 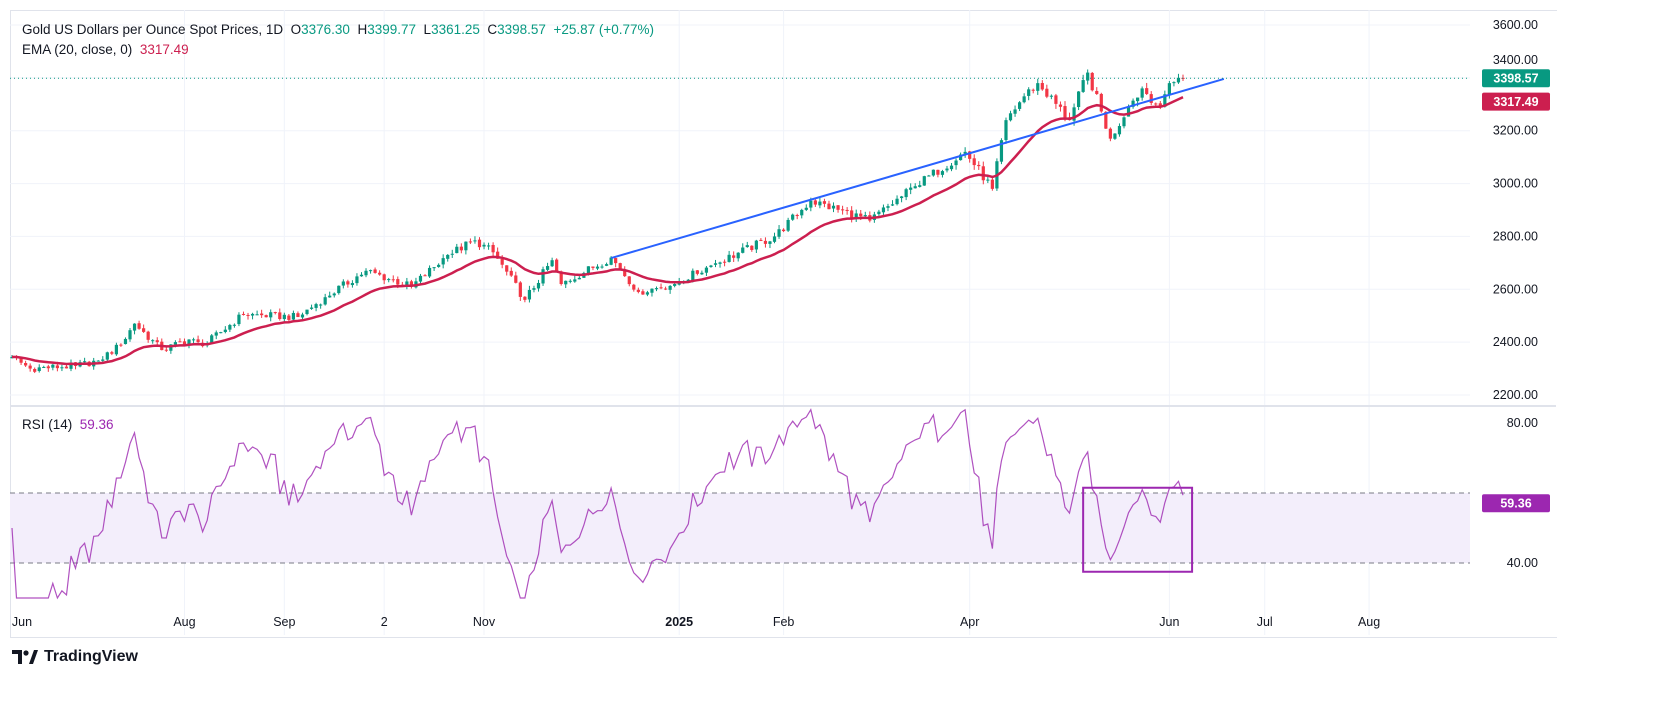 What do you see at coordinates (184, 622) in the screenshot?
I see `time-axis-label: Aug` at bounding box center [184, 622].